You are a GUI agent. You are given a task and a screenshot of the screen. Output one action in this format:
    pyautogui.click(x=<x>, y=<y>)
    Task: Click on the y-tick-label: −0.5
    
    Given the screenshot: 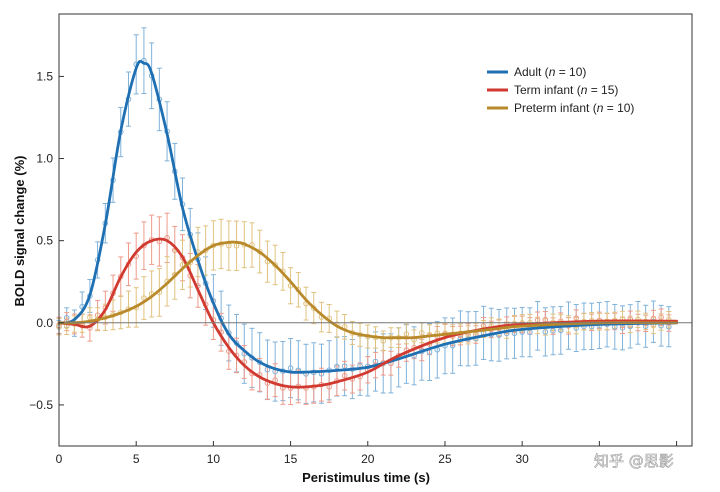 What is the action you would take?
    pyautogui.click(x=41, y=405)
    